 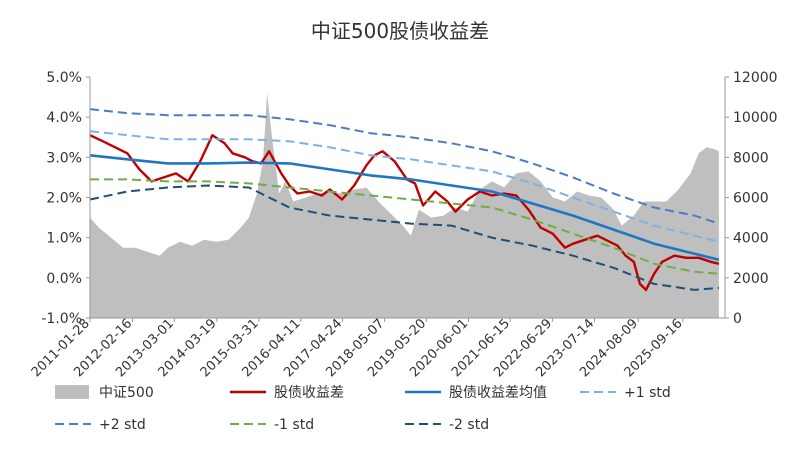 I want to click on legend-label: 股债收益差, so click(x=309, y=393).